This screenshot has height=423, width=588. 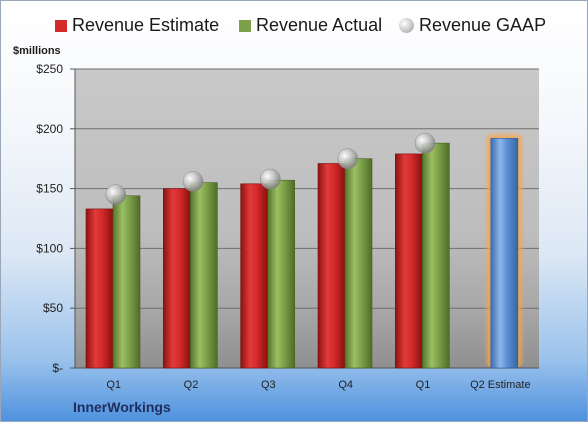 What do you see at coordinates (57, 368) in the screenshot?
I see `y-tick-label: $-` at bounding box center [57, 368].